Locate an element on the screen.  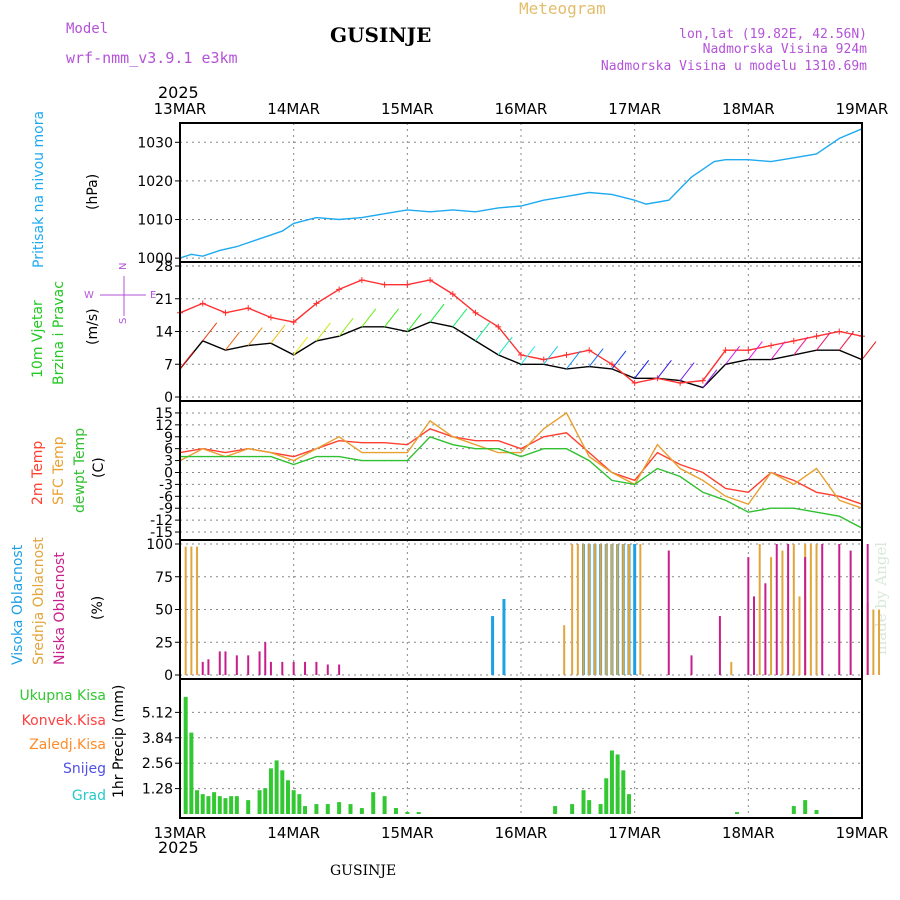
panel-frame-temperature is located at coordinates (521, 470).